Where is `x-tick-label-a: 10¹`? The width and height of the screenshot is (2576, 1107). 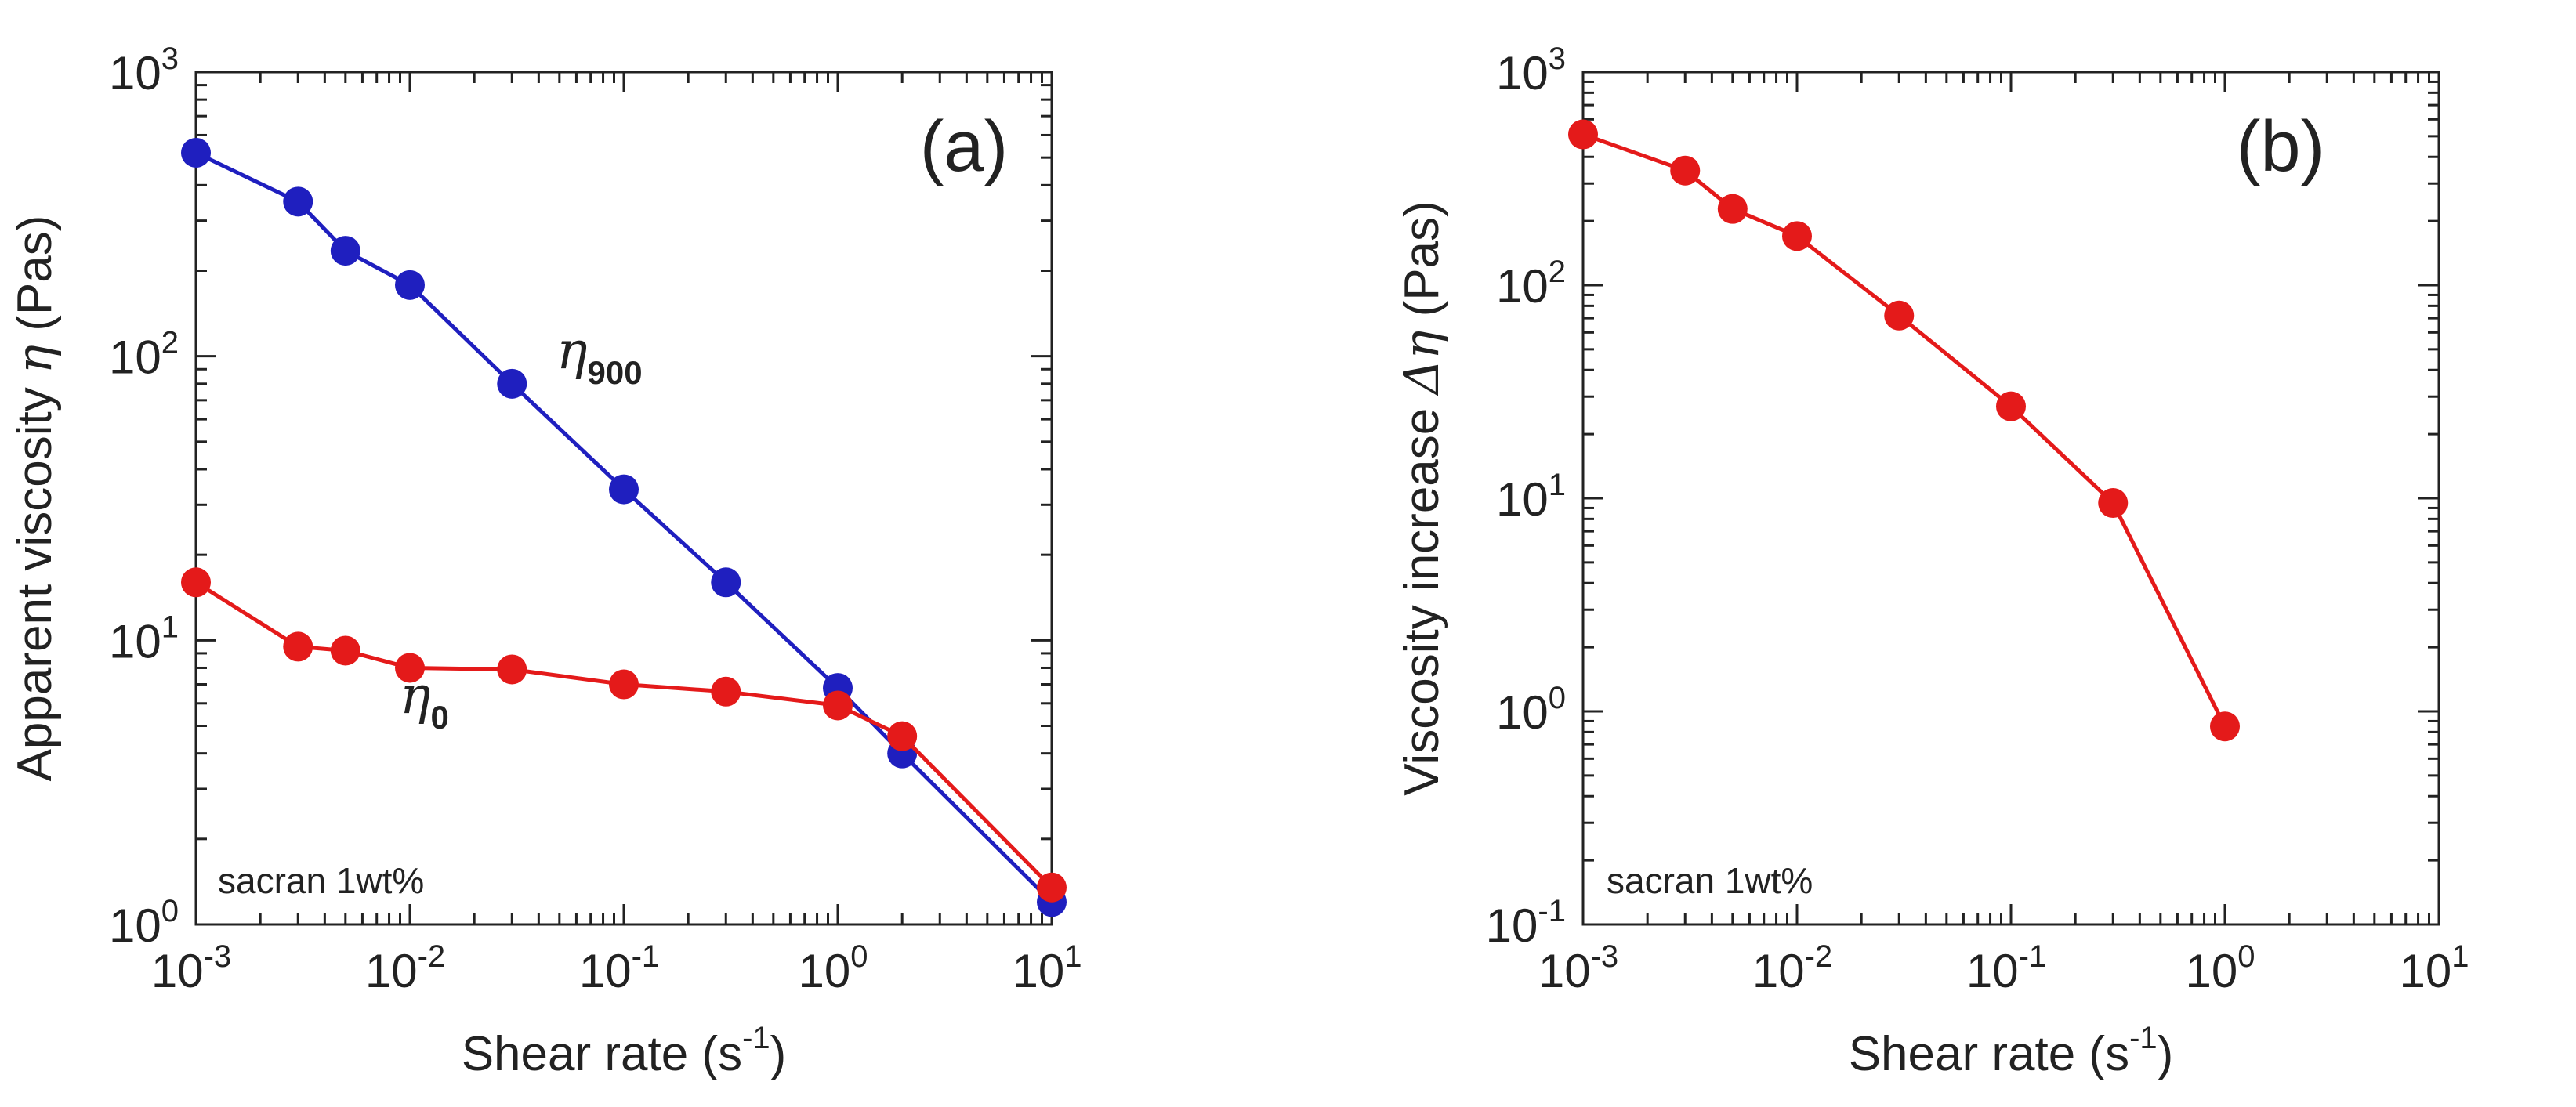 x-tick-label-a: 10¹ is located at coordinates (1047, 968).